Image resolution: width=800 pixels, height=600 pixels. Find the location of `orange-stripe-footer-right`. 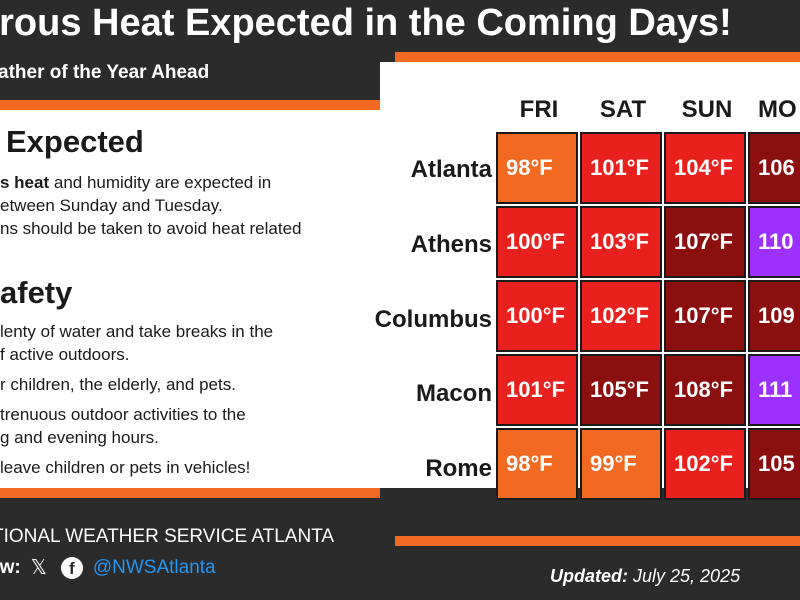

orange-stripe-footer-right is located at coordinates (597, 541).